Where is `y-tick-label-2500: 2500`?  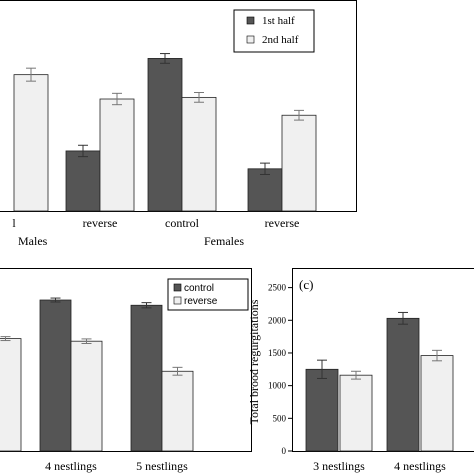
y-tick-label-2500: 2500 is located at coordinates (277, 288).